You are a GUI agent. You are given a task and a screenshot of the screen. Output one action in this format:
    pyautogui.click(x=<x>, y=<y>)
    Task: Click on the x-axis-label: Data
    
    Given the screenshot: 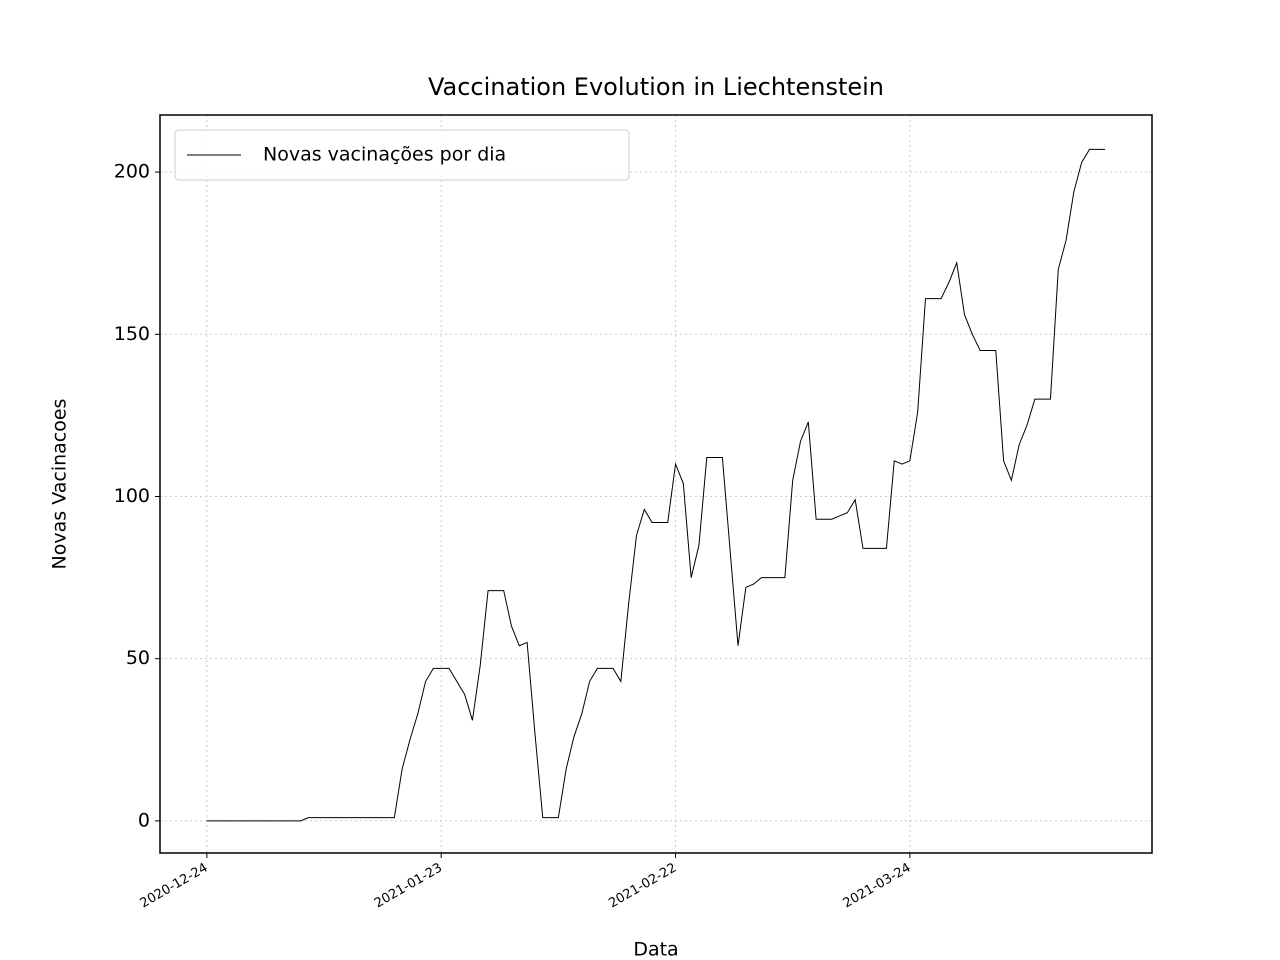 What is the action you would take?
    pyautogui.click(x=655, y=949)
    